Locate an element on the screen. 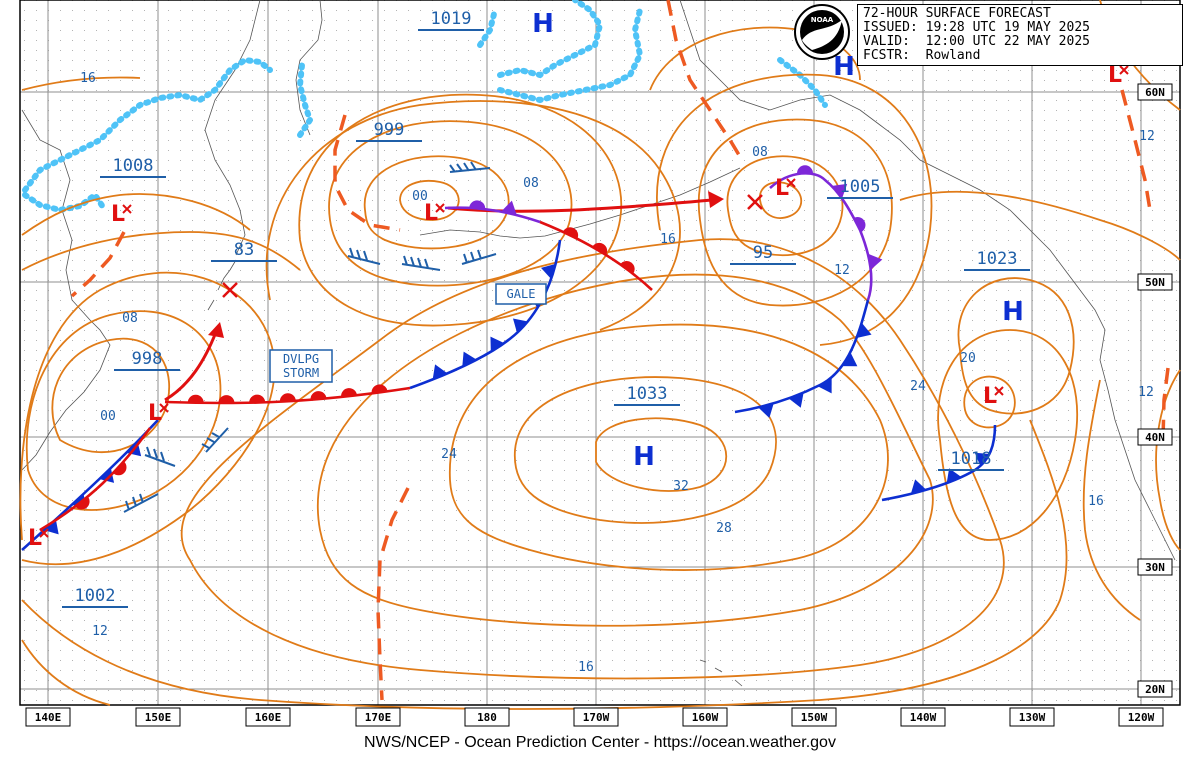  latitude-label: 30N is located at coordinates (1155, 567).